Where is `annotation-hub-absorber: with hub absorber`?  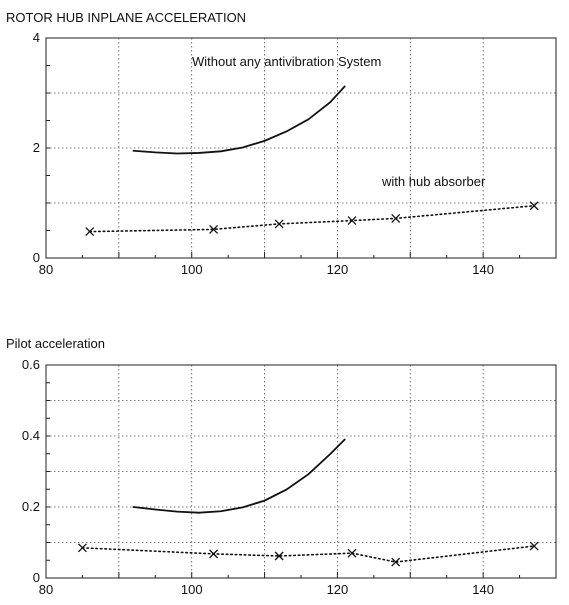
annotation-hub-absorber: with hub absorber is located at coordinates (433, 181).